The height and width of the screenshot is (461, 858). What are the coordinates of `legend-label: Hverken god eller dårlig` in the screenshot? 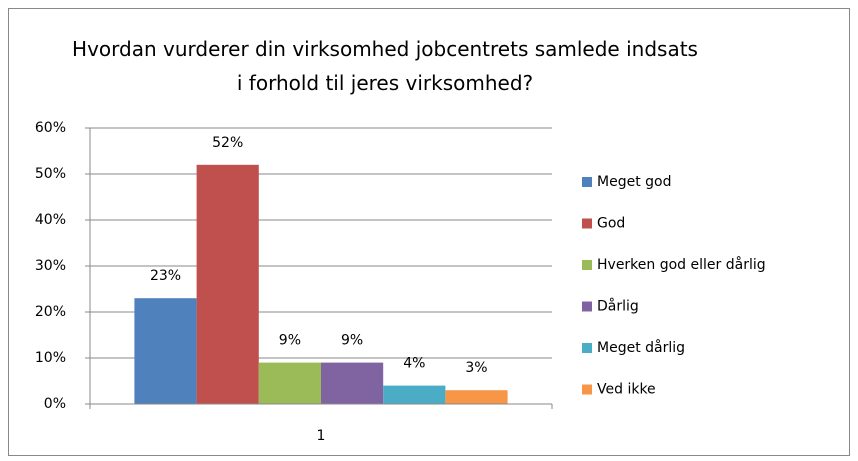 It's located at (681, 264).